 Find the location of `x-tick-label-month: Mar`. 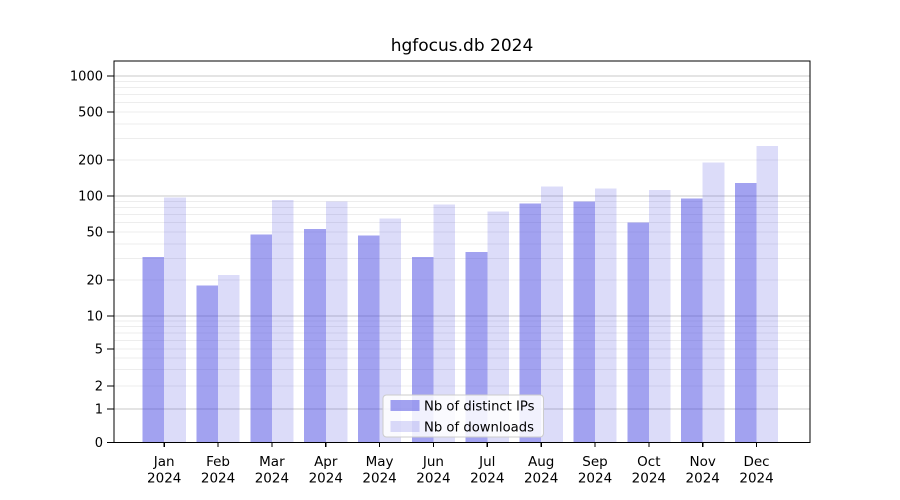

x-tick-label-month: Mar is located at coordinates (272, 462).